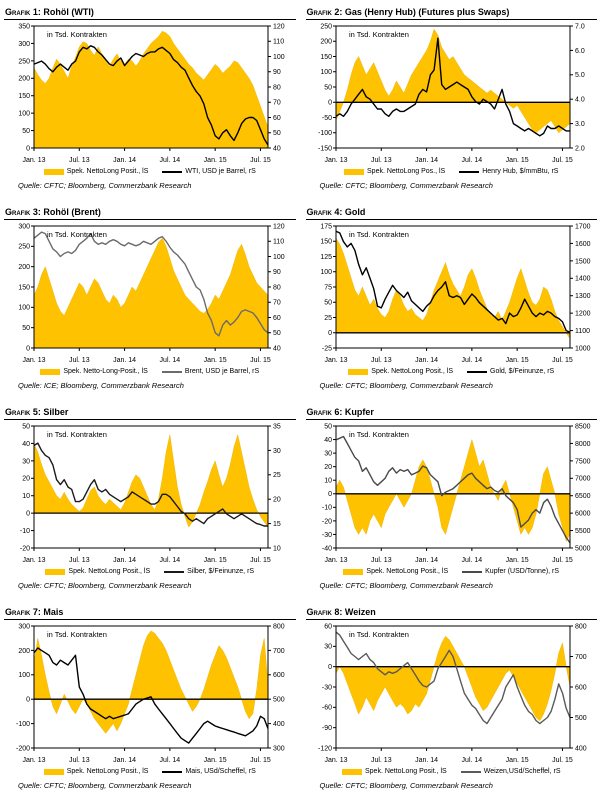 This screenshot has height=809, width=601. What do you see at coordinates (277, 500) in the screenshot?
I see `right-axis-tick-label: 20` at bounding box center [277, 500].